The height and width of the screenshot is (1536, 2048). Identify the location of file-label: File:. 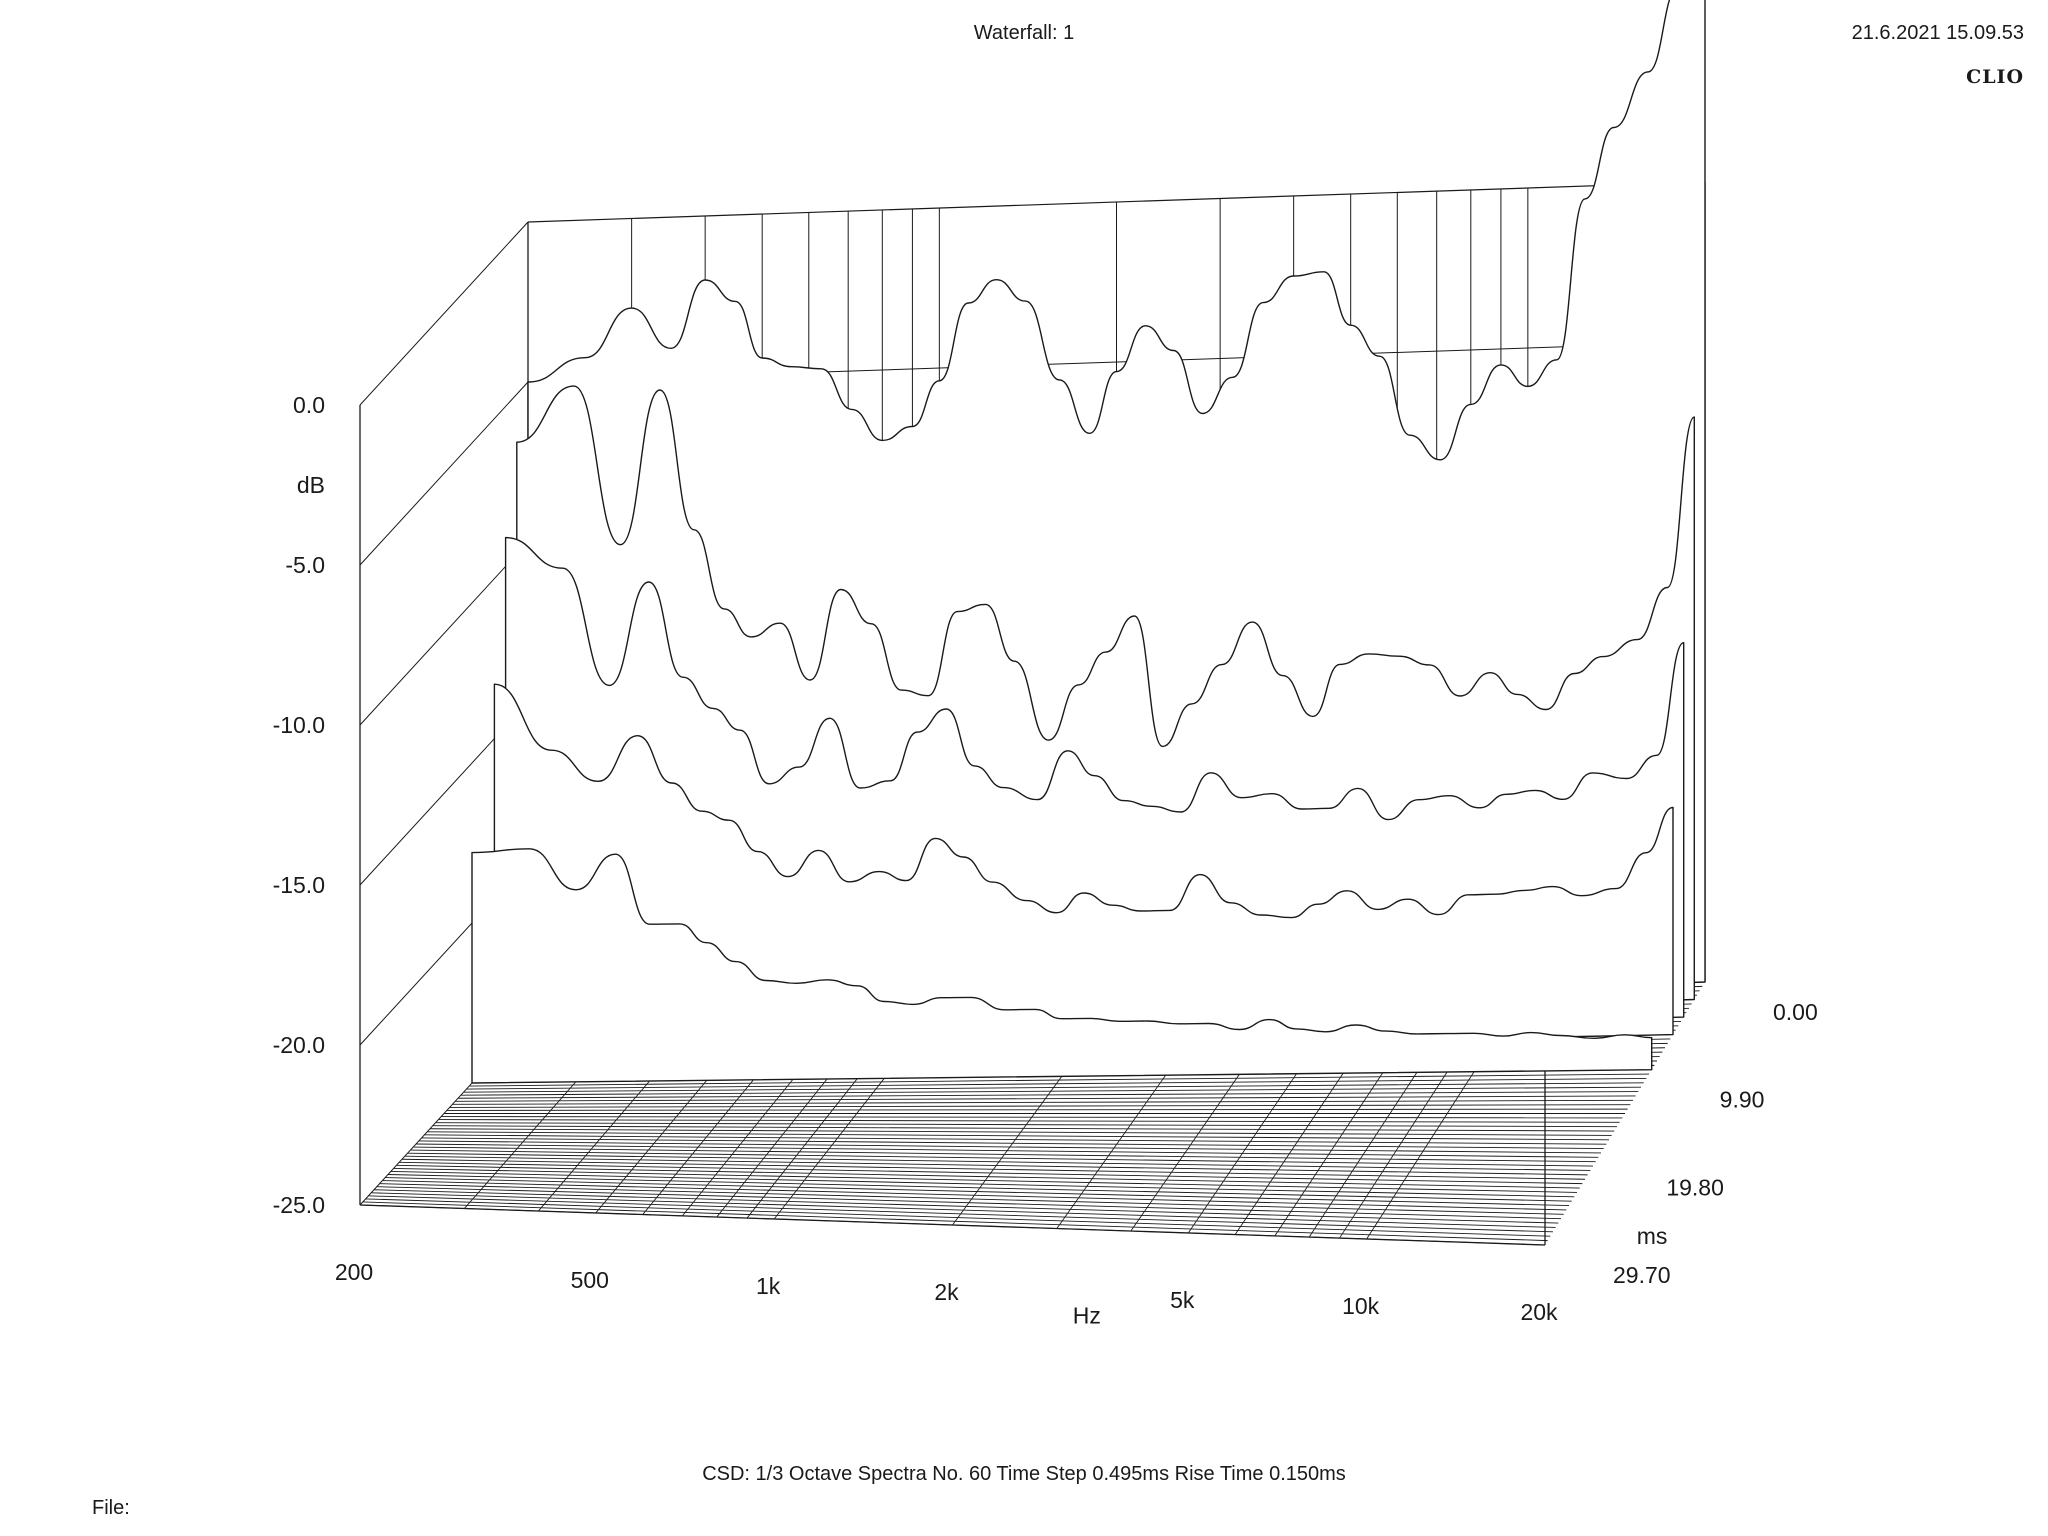
(111, 1508).